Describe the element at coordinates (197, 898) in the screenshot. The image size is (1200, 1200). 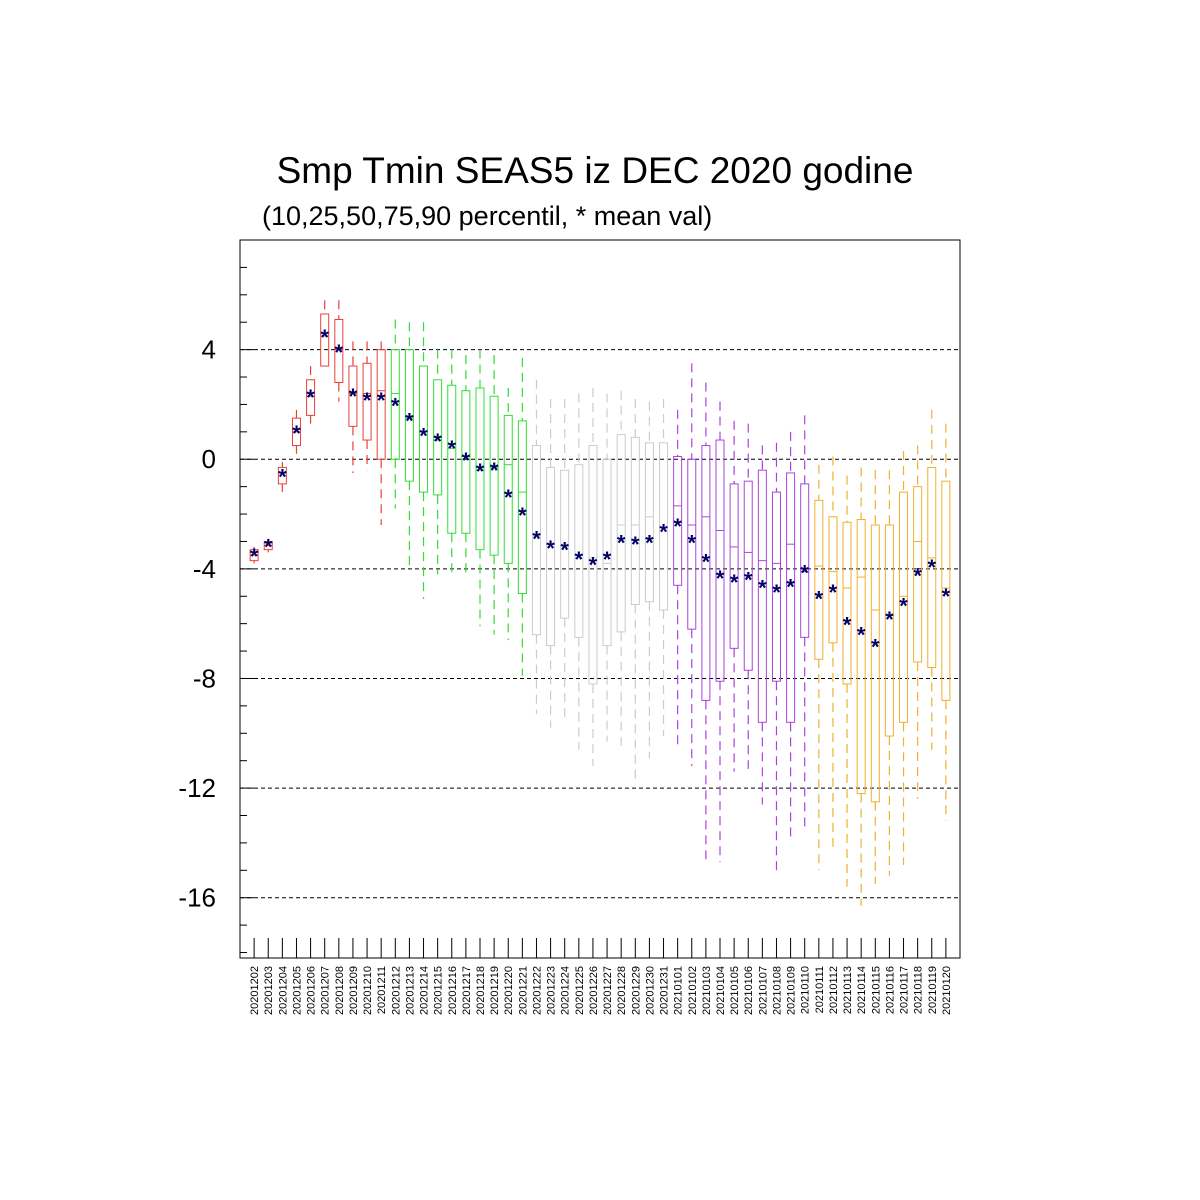
I see `y-tick-label: -16` at that location.